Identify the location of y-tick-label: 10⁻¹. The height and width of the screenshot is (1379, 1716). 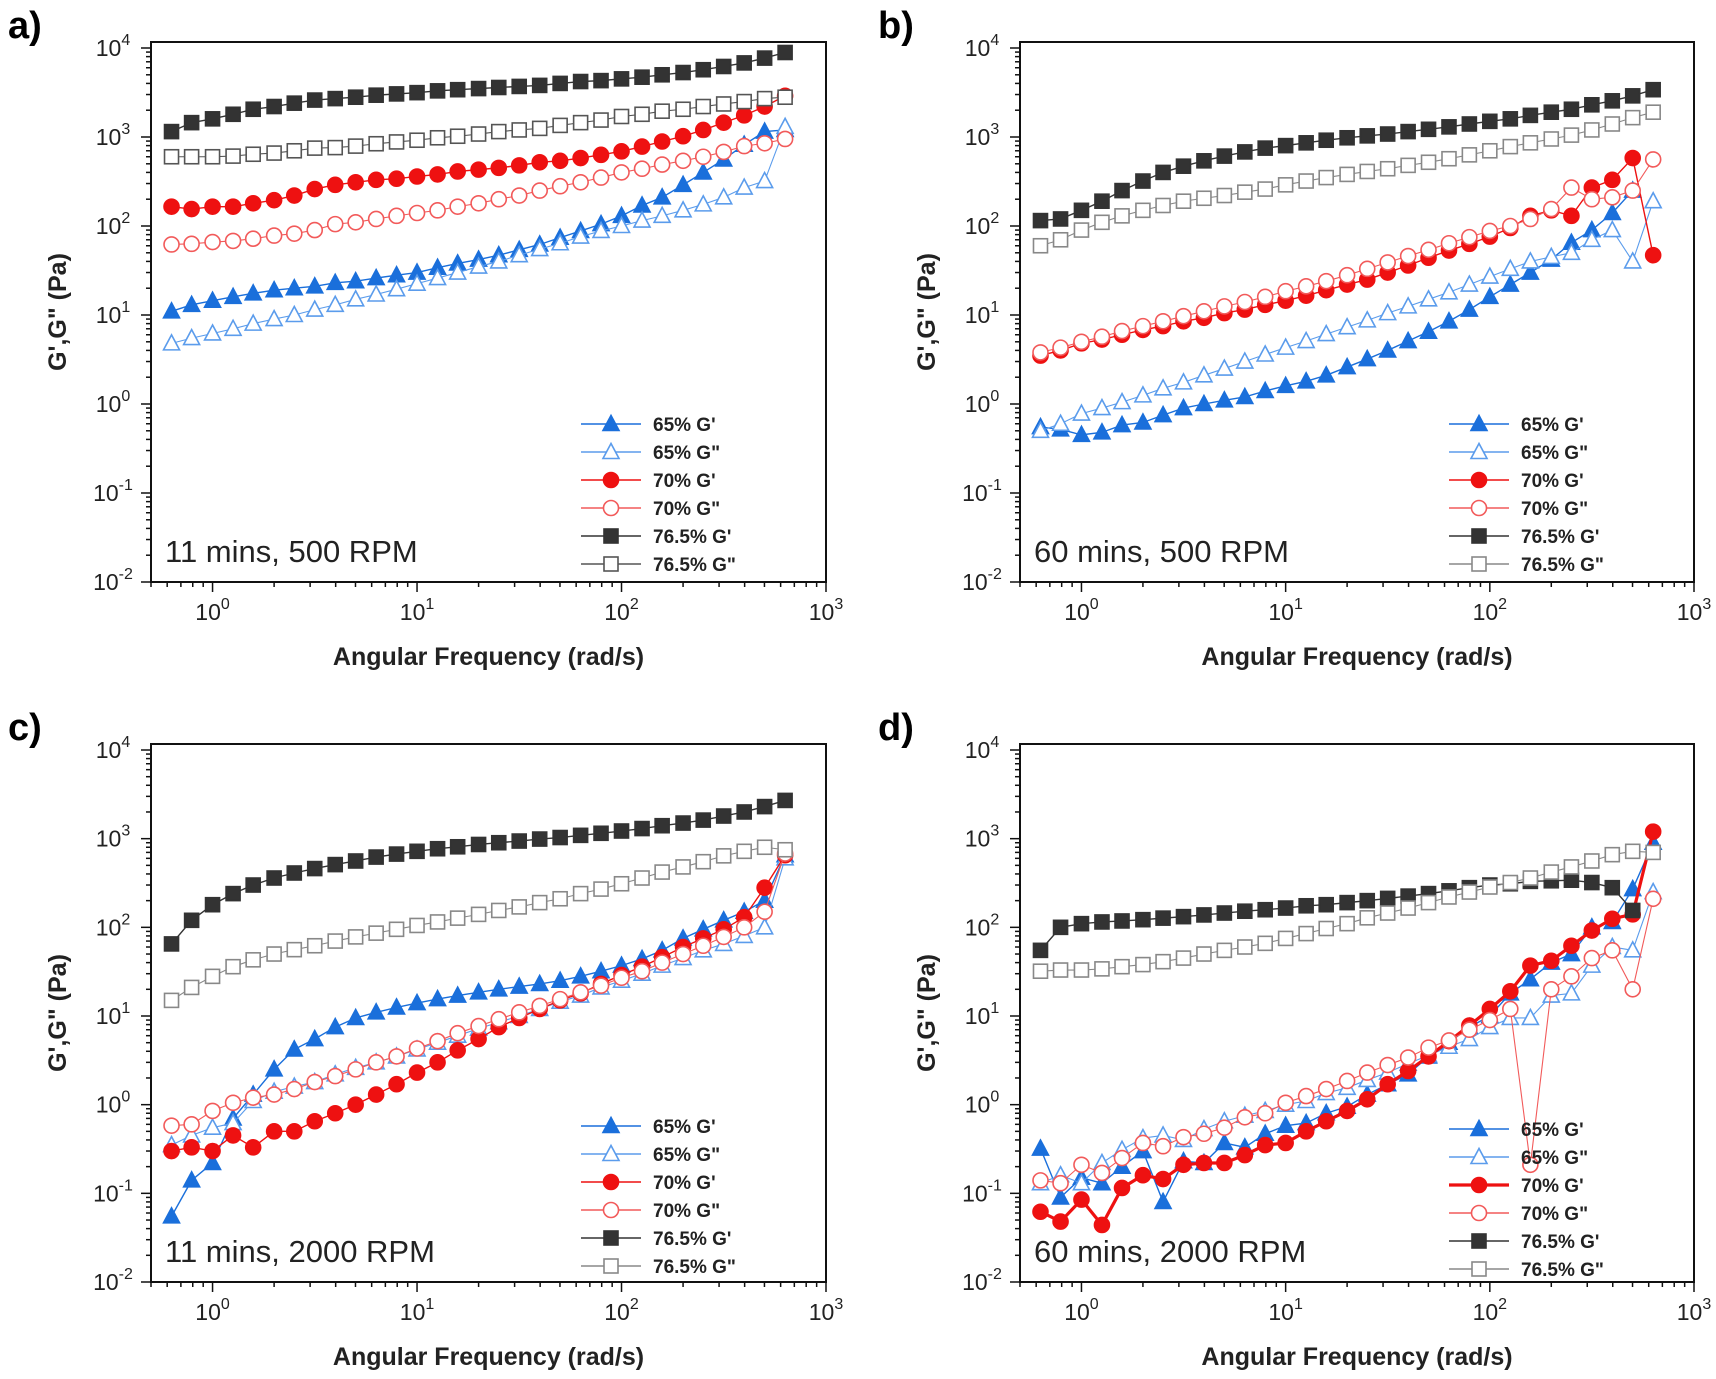
(113, 1191).